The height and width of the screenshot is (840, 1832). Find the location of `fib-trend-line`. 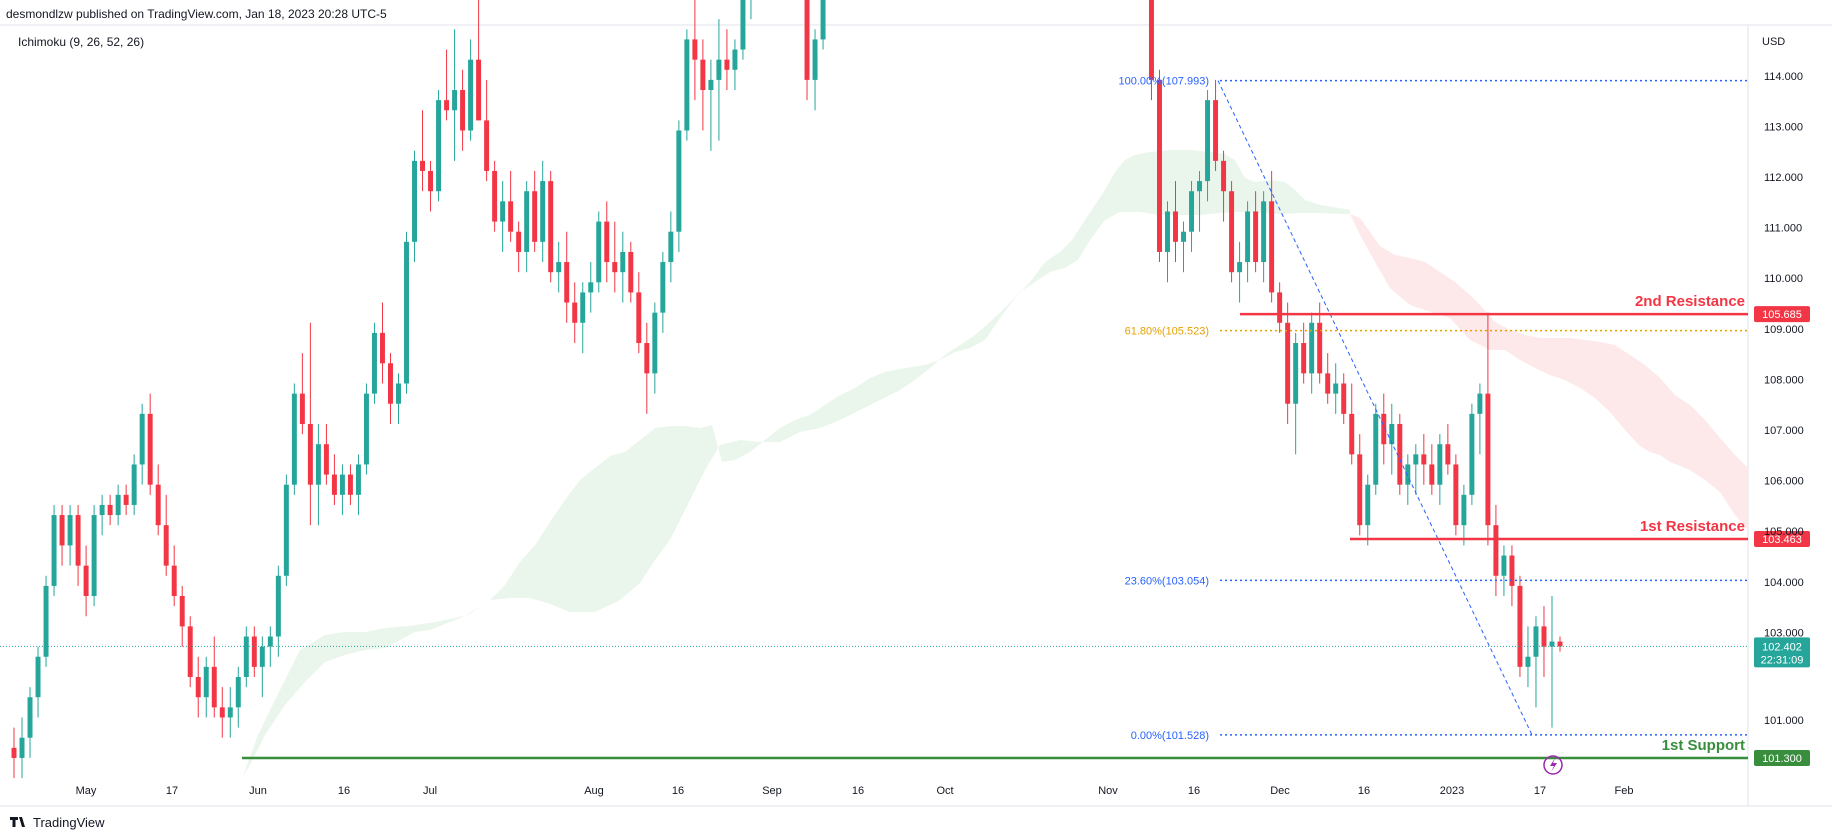

fib-trend-line is located at coordinates (1375, 408).